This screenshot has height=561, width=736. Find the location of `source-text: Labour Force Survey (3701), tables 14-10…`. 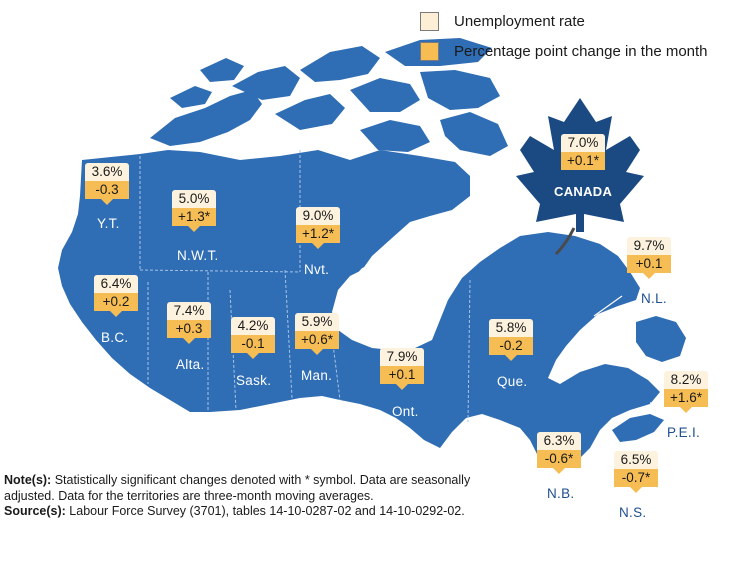

source-text: Labour Force Survey (3701), tables 14-10… is located at coordinates (265, 511).